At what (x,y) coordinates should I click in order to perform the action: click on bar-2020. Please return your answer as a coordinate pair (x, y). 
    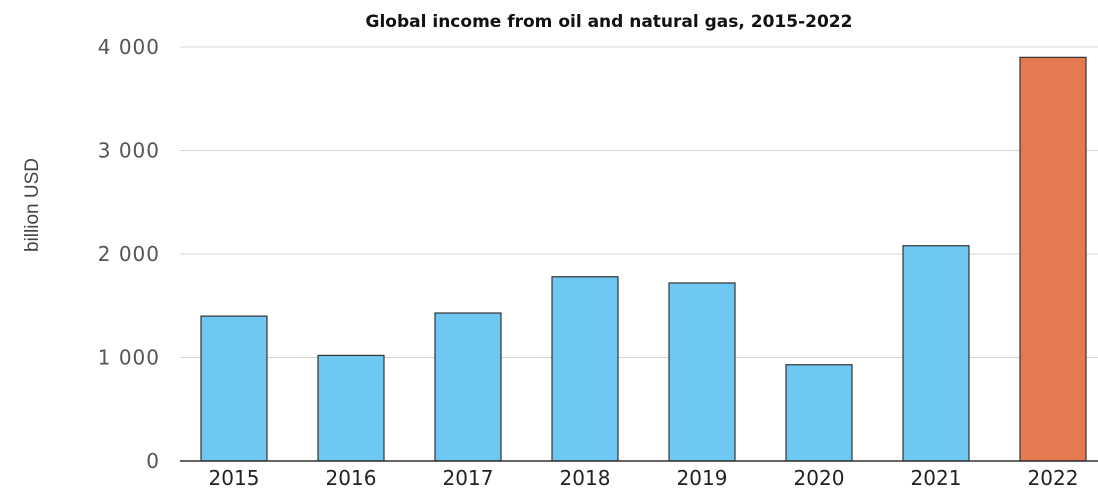
    Looking at the image, I should click on (819, 413).